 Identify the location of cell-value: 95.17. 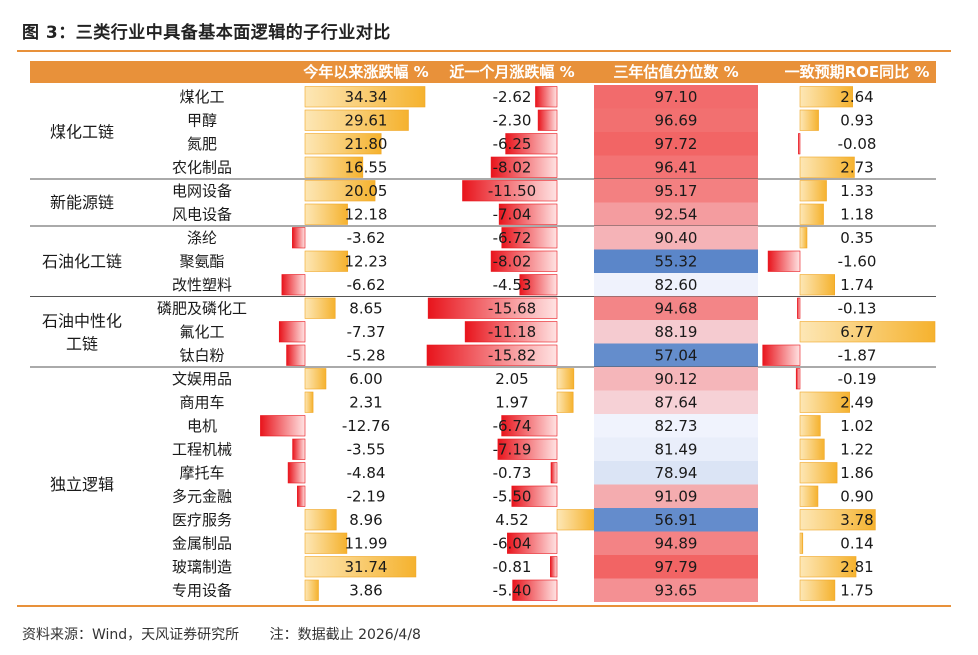
(676, 191).